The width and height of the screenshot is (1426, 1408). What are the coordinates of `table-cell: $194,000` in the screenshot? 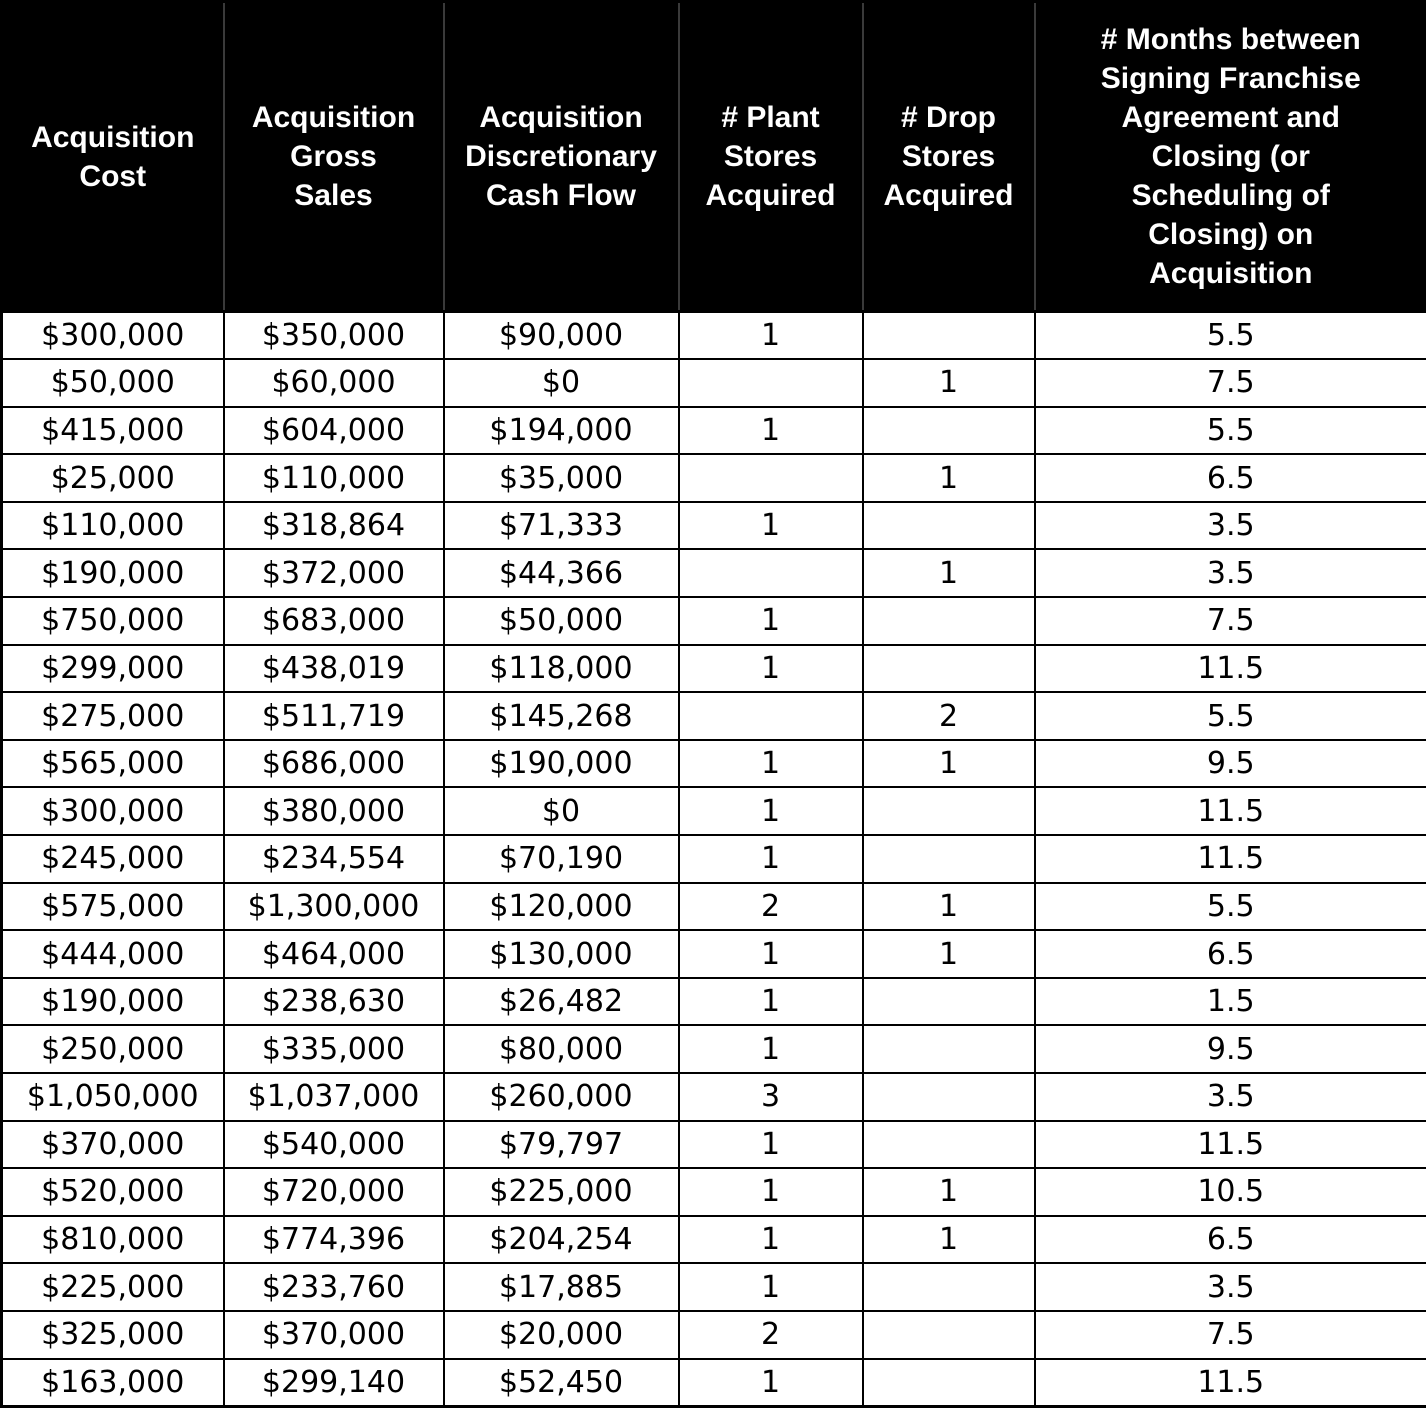 It's located at (561, 430).